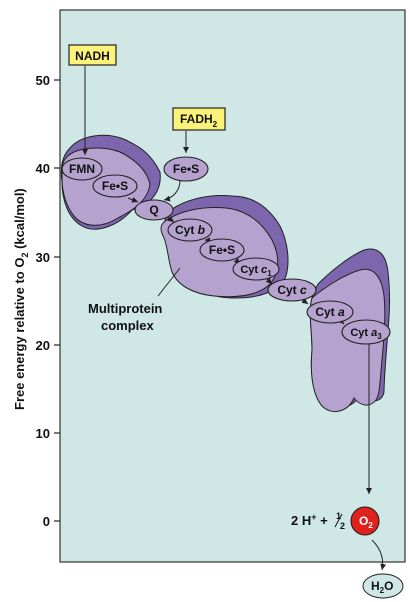 The width and height of the screenshot is (410, 602). What do you see at coordinates (21, 299) in the screenshot?
I see `y-axis-label: Free energy relative to O2 (kcal/mol)` at bounding box center [21, 299].